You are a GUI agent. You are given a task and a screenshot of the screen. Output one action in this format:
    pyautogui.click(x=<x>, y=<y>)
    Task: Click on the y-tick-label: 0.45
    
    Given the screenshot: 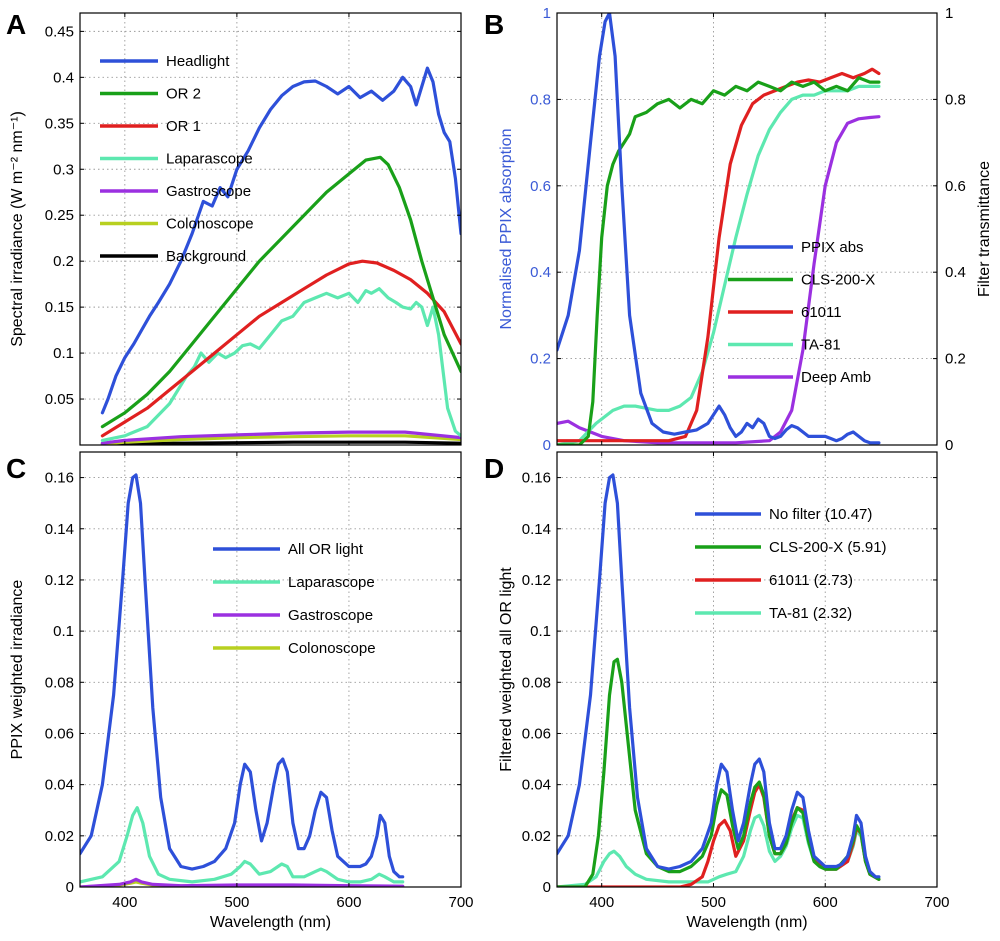 What is the action you would take?
    pyautogui.click(x=59, y=31)
    